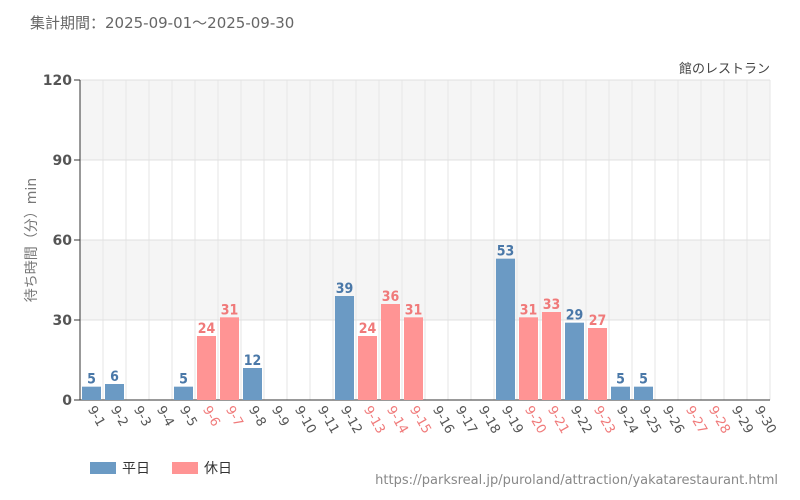 The height and width of the screenshot is (500, 800). Describe the element at coordinates (280, 417) in the screenshot. I see `x-tick-label: 9-9` at that location.